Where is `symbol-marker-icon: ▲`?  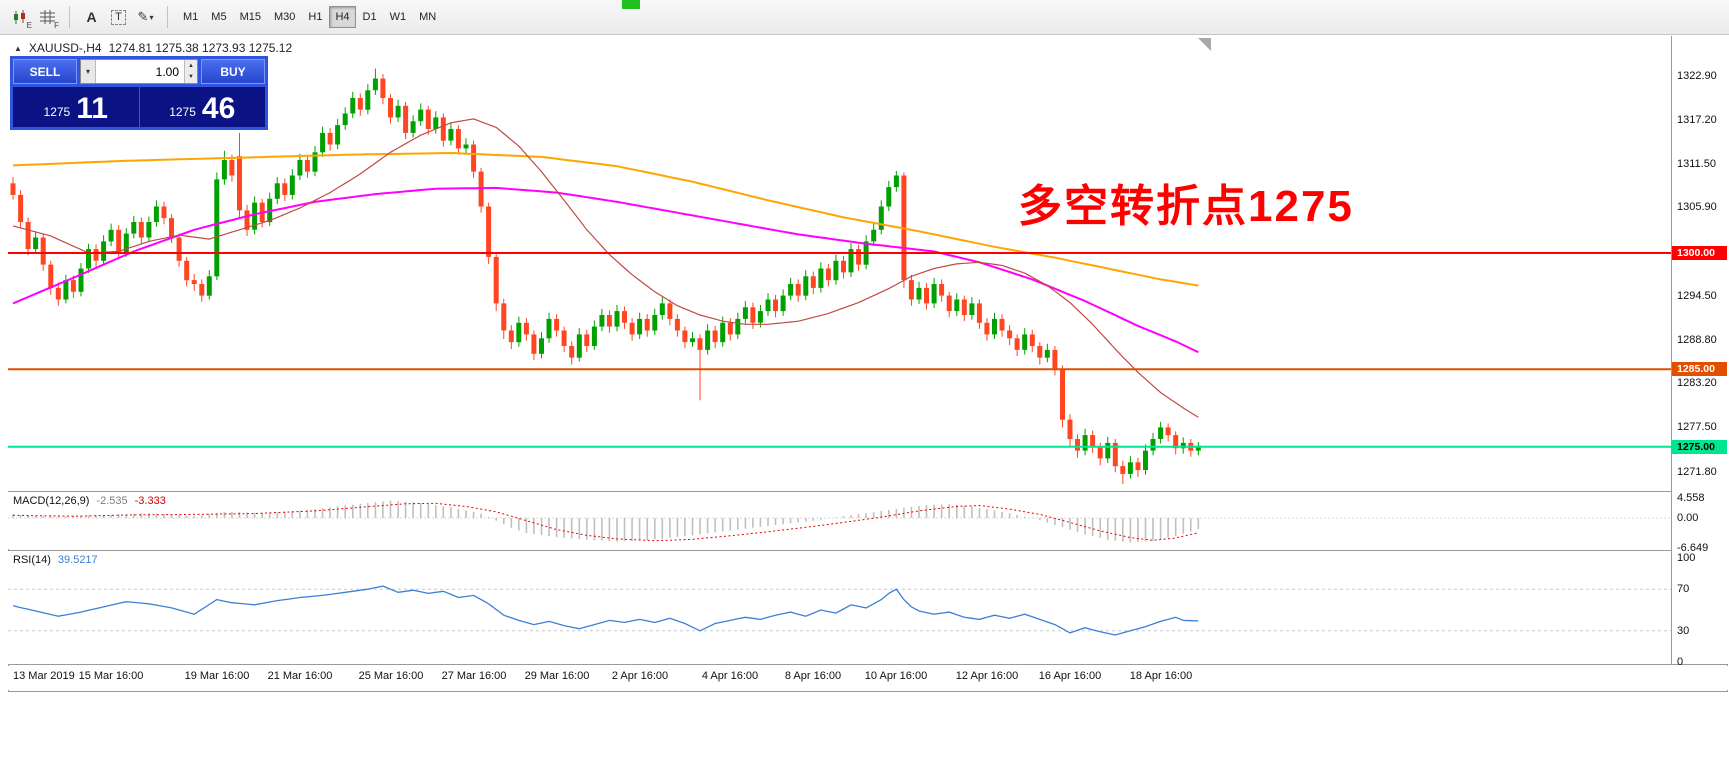 symbol-marker-icon: ▲ is located at coordinates (18, 48).